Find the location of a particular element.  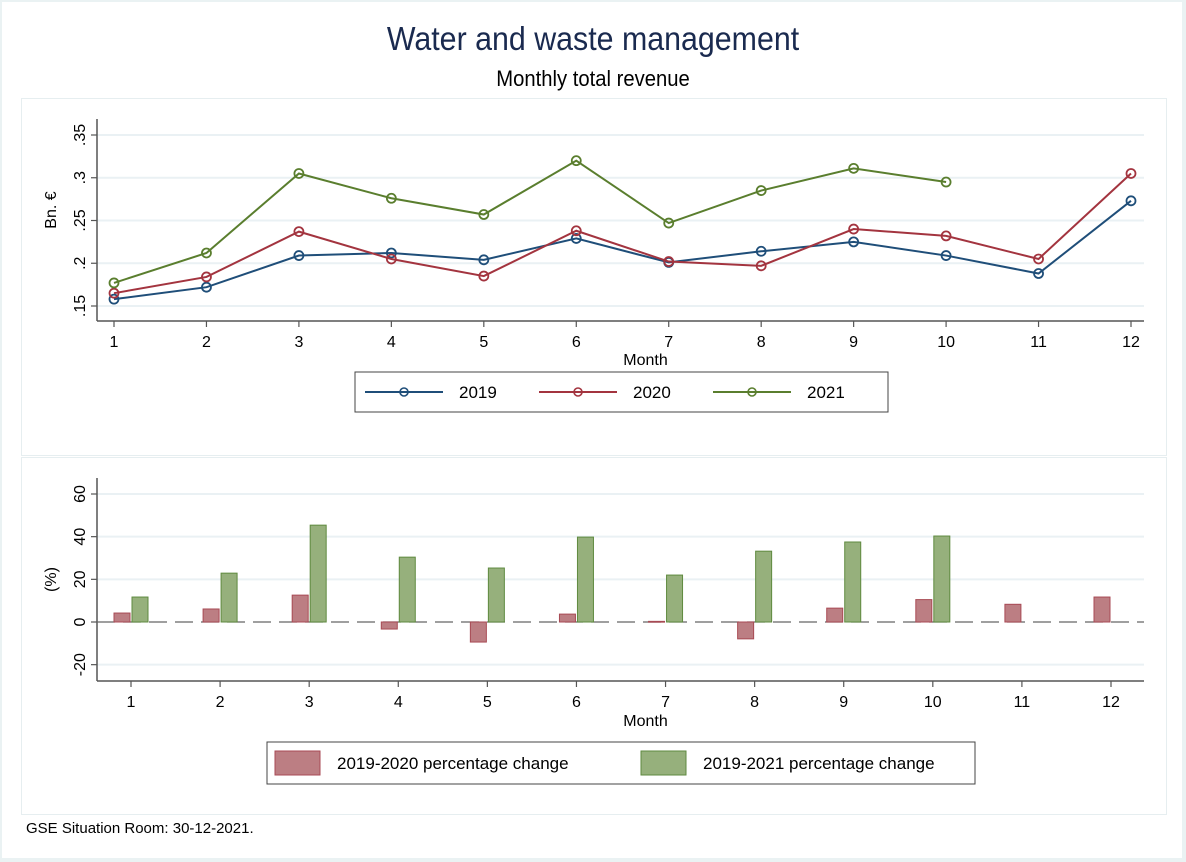

series-line-2020 is located at coordinates (622, 233).